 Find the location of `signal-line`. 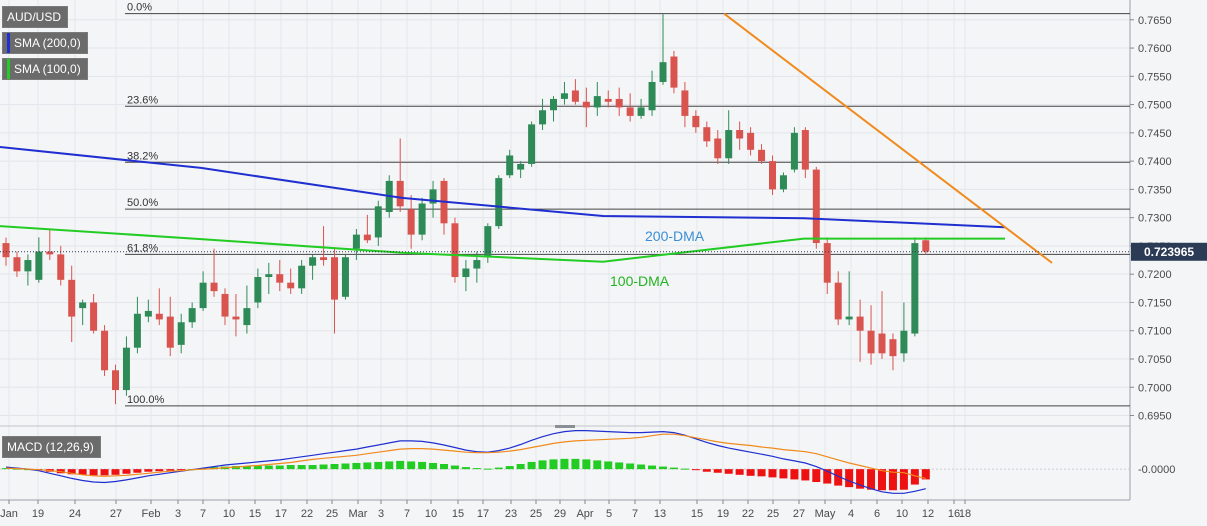

signal-line is located at coordinates (465, 456).